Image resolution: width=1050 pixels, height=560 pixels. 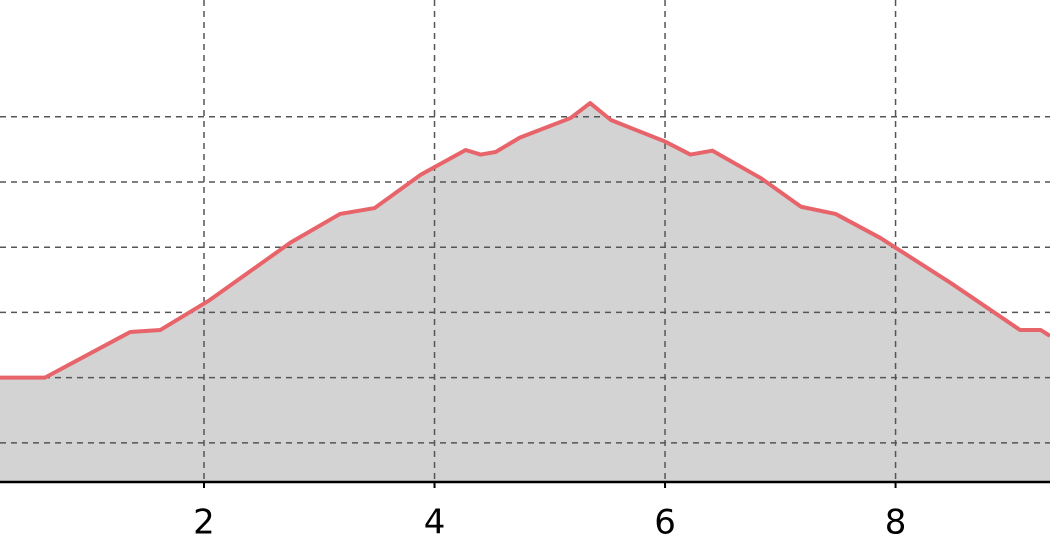 I want to click on x-tick-label: 2, so click(x=204, y=523).